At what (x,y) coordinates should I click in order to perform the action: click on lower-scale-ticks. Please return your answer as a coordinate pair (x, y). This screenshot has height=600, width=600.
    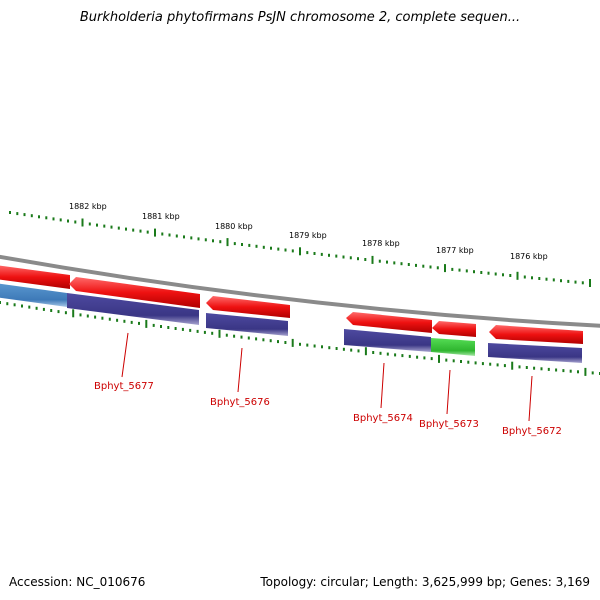
    Looking at the image, I should click on (300, 338).